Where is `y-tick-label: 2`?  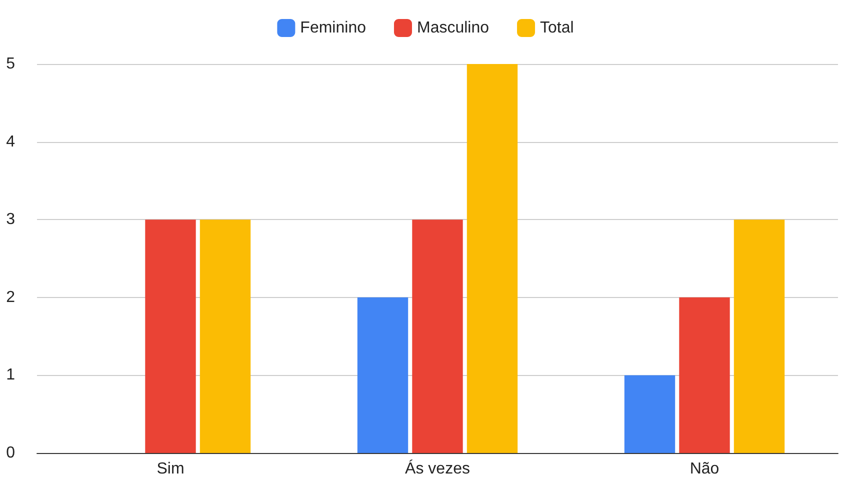 y-tick-label: 2 is located at coordinates (11, 297).